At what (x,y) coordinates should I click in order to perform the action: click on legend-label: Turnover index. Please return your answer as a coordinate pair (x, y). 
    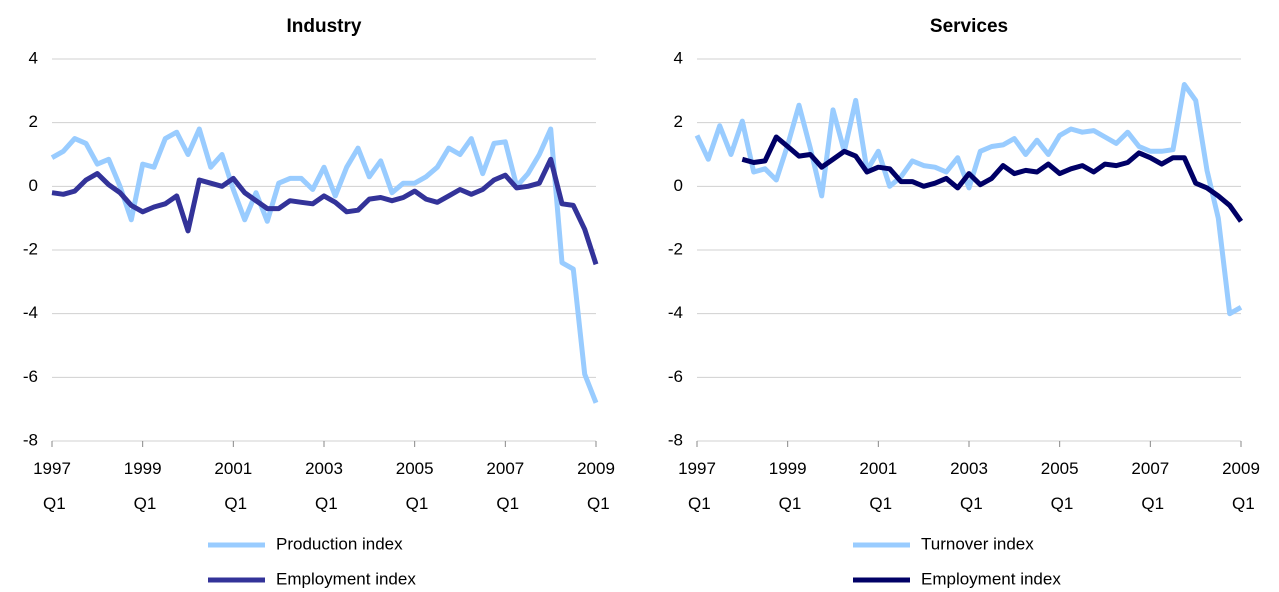
    Looking at the image, I should click on (977, 543).